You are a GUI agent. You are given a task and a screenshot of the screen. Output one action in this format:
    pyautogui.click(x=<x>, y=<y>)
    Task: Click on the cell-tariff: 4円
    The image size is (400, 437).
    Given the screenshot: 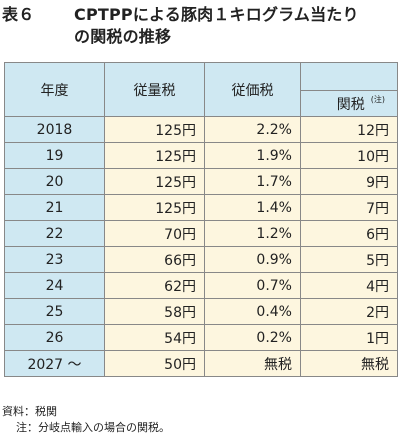 What is the action you would take?
    pyautogui.click(x=349, y=285)
    